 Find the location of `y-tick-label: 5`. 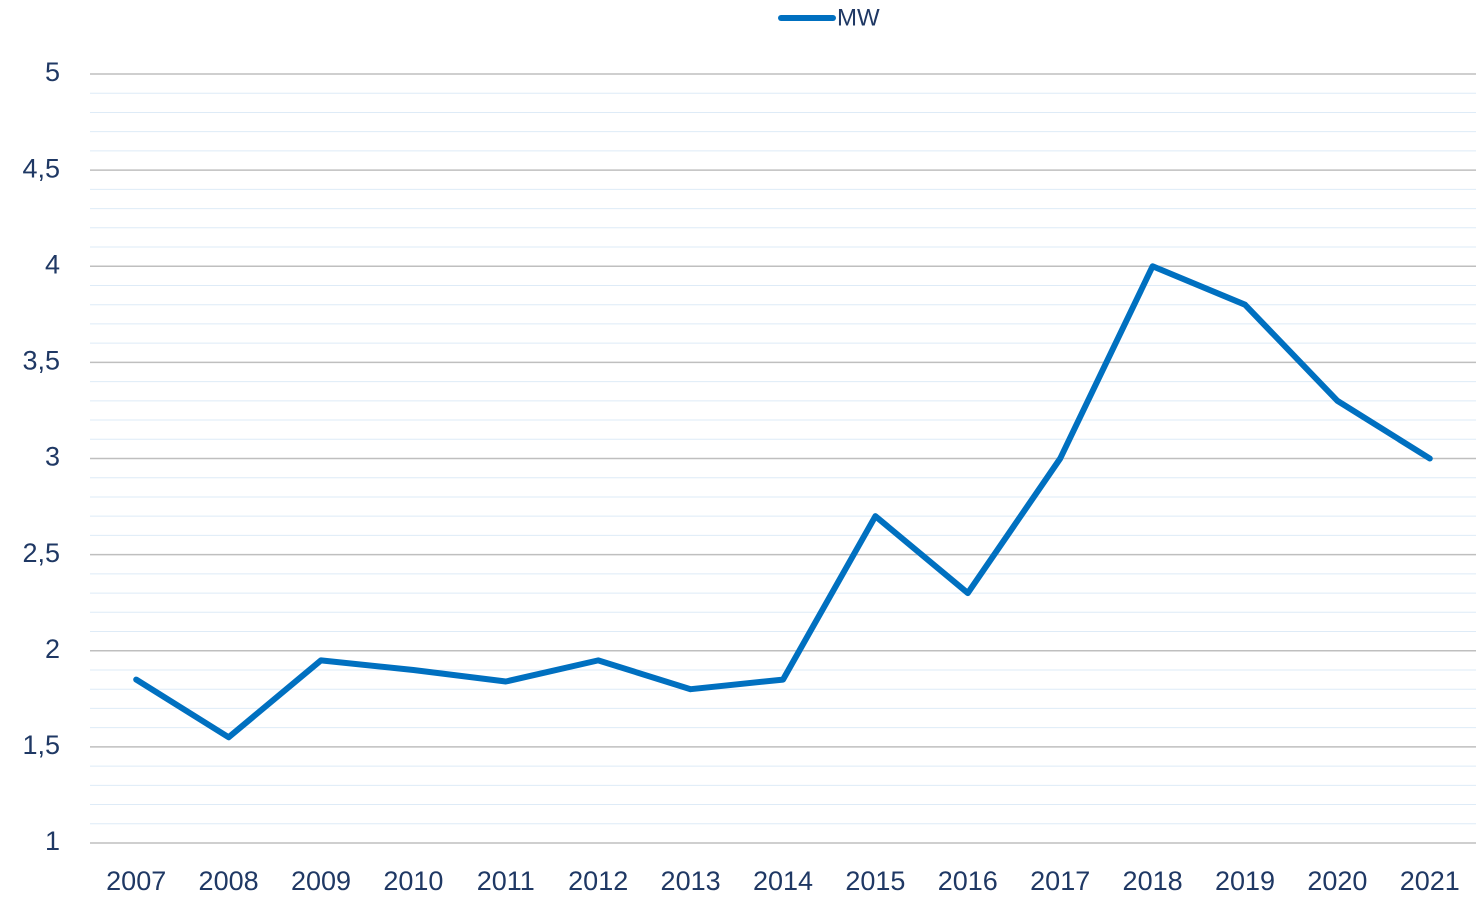

y-tick-label: 5 is located at coordinates (52, 72).